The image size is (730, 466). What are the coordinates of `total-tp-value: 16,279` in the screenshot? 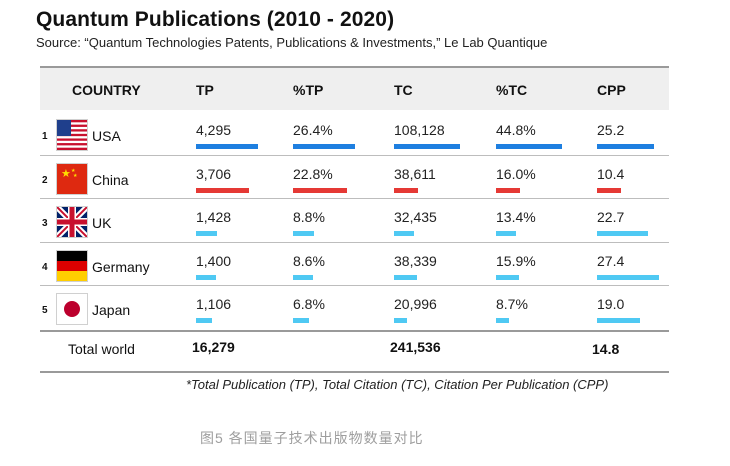 It's located at (213, 347).